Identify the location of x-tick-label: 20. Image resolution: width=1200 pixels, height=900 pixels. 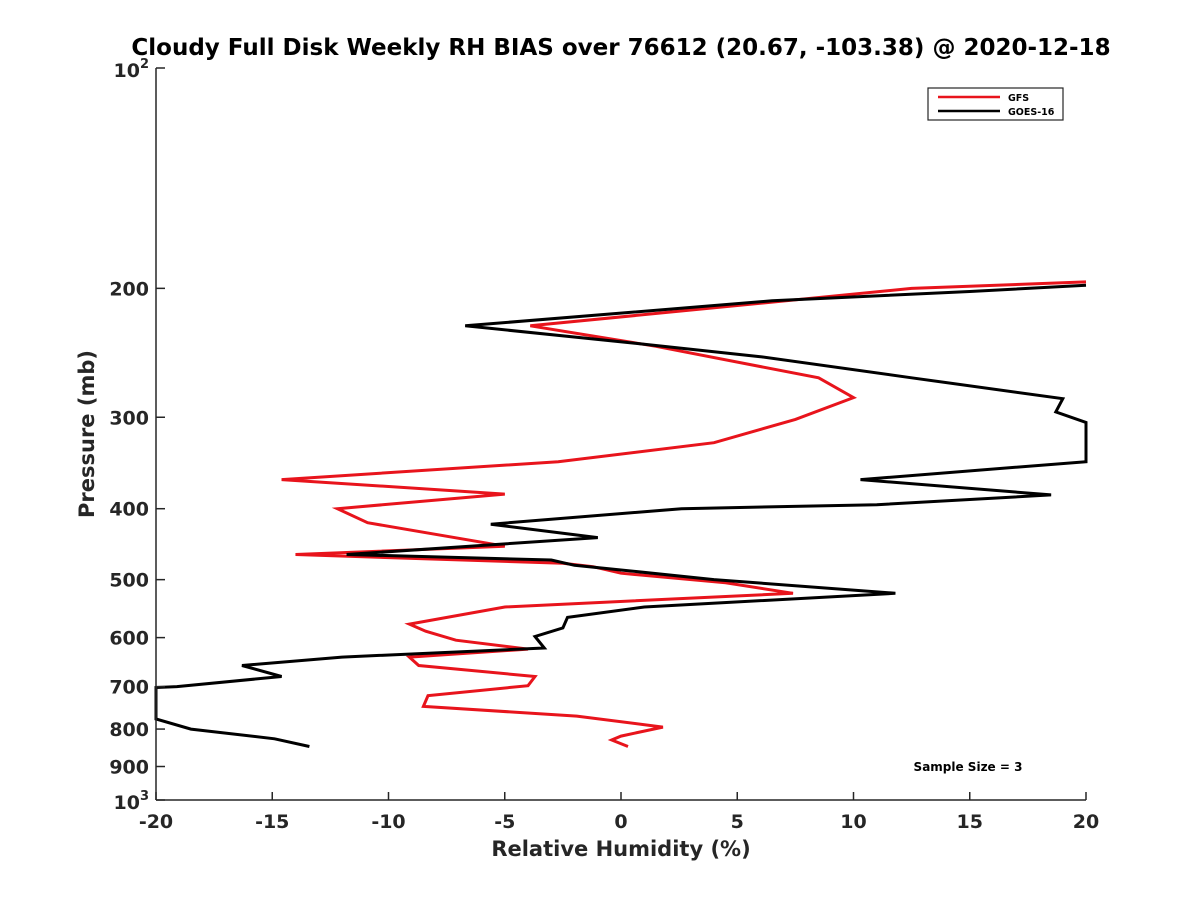
(1086, 822).